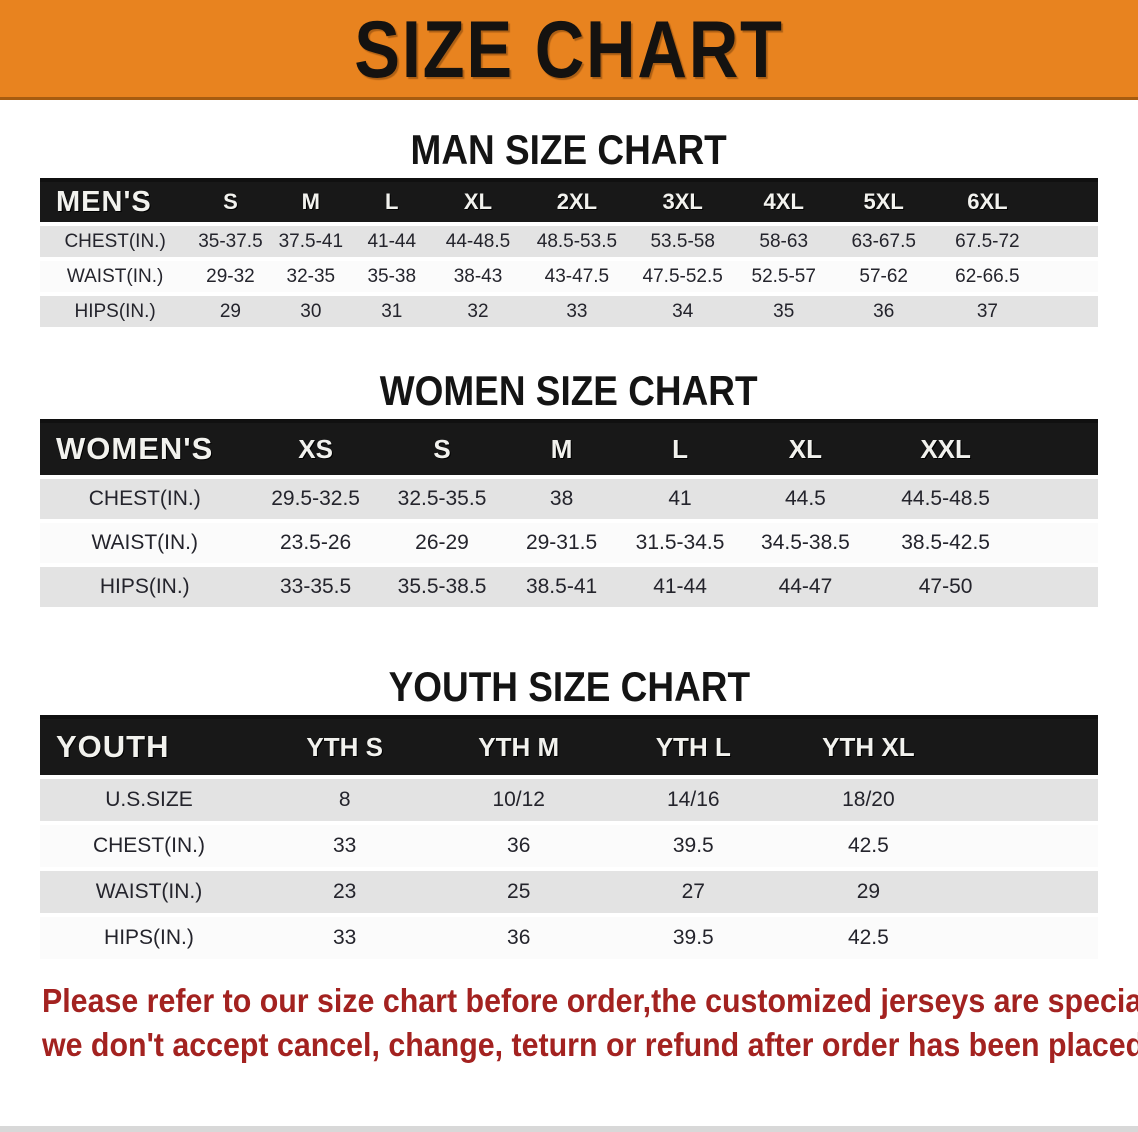 This screenshot has width=1138, height=1132. Describe the element at coordinates (784, 276) in the screenshot. I see `mens-size-value: 52.5-57` at that location.